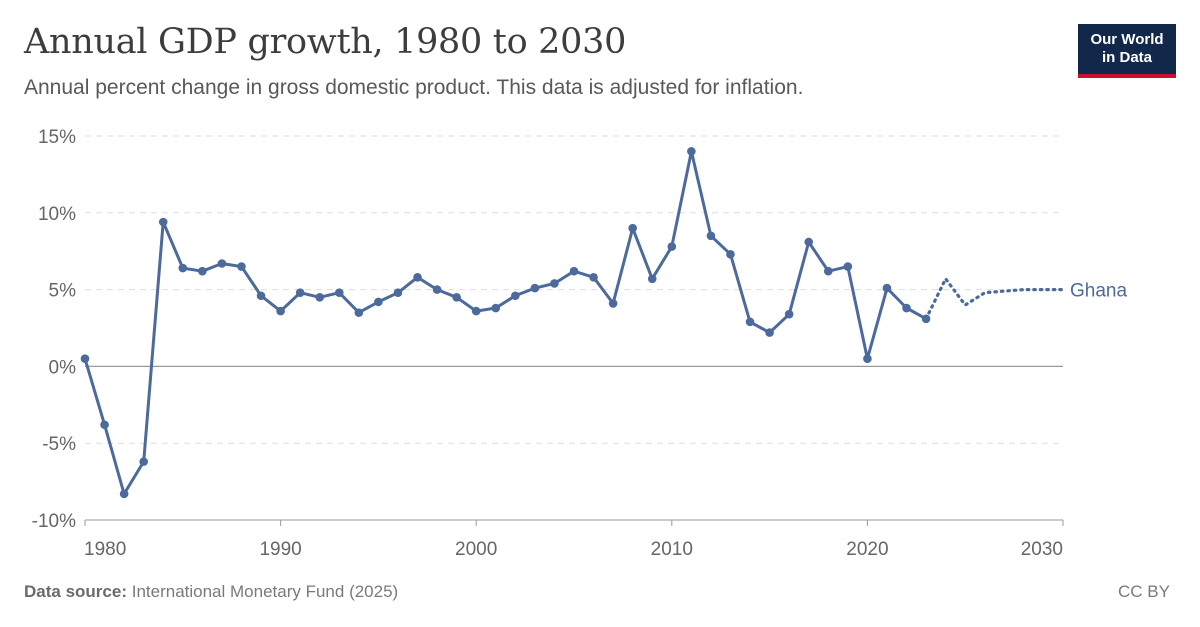  Describe the element at coordinates (63, 291) in the screenshot. I see `y-tick-label: 5%` at that location.